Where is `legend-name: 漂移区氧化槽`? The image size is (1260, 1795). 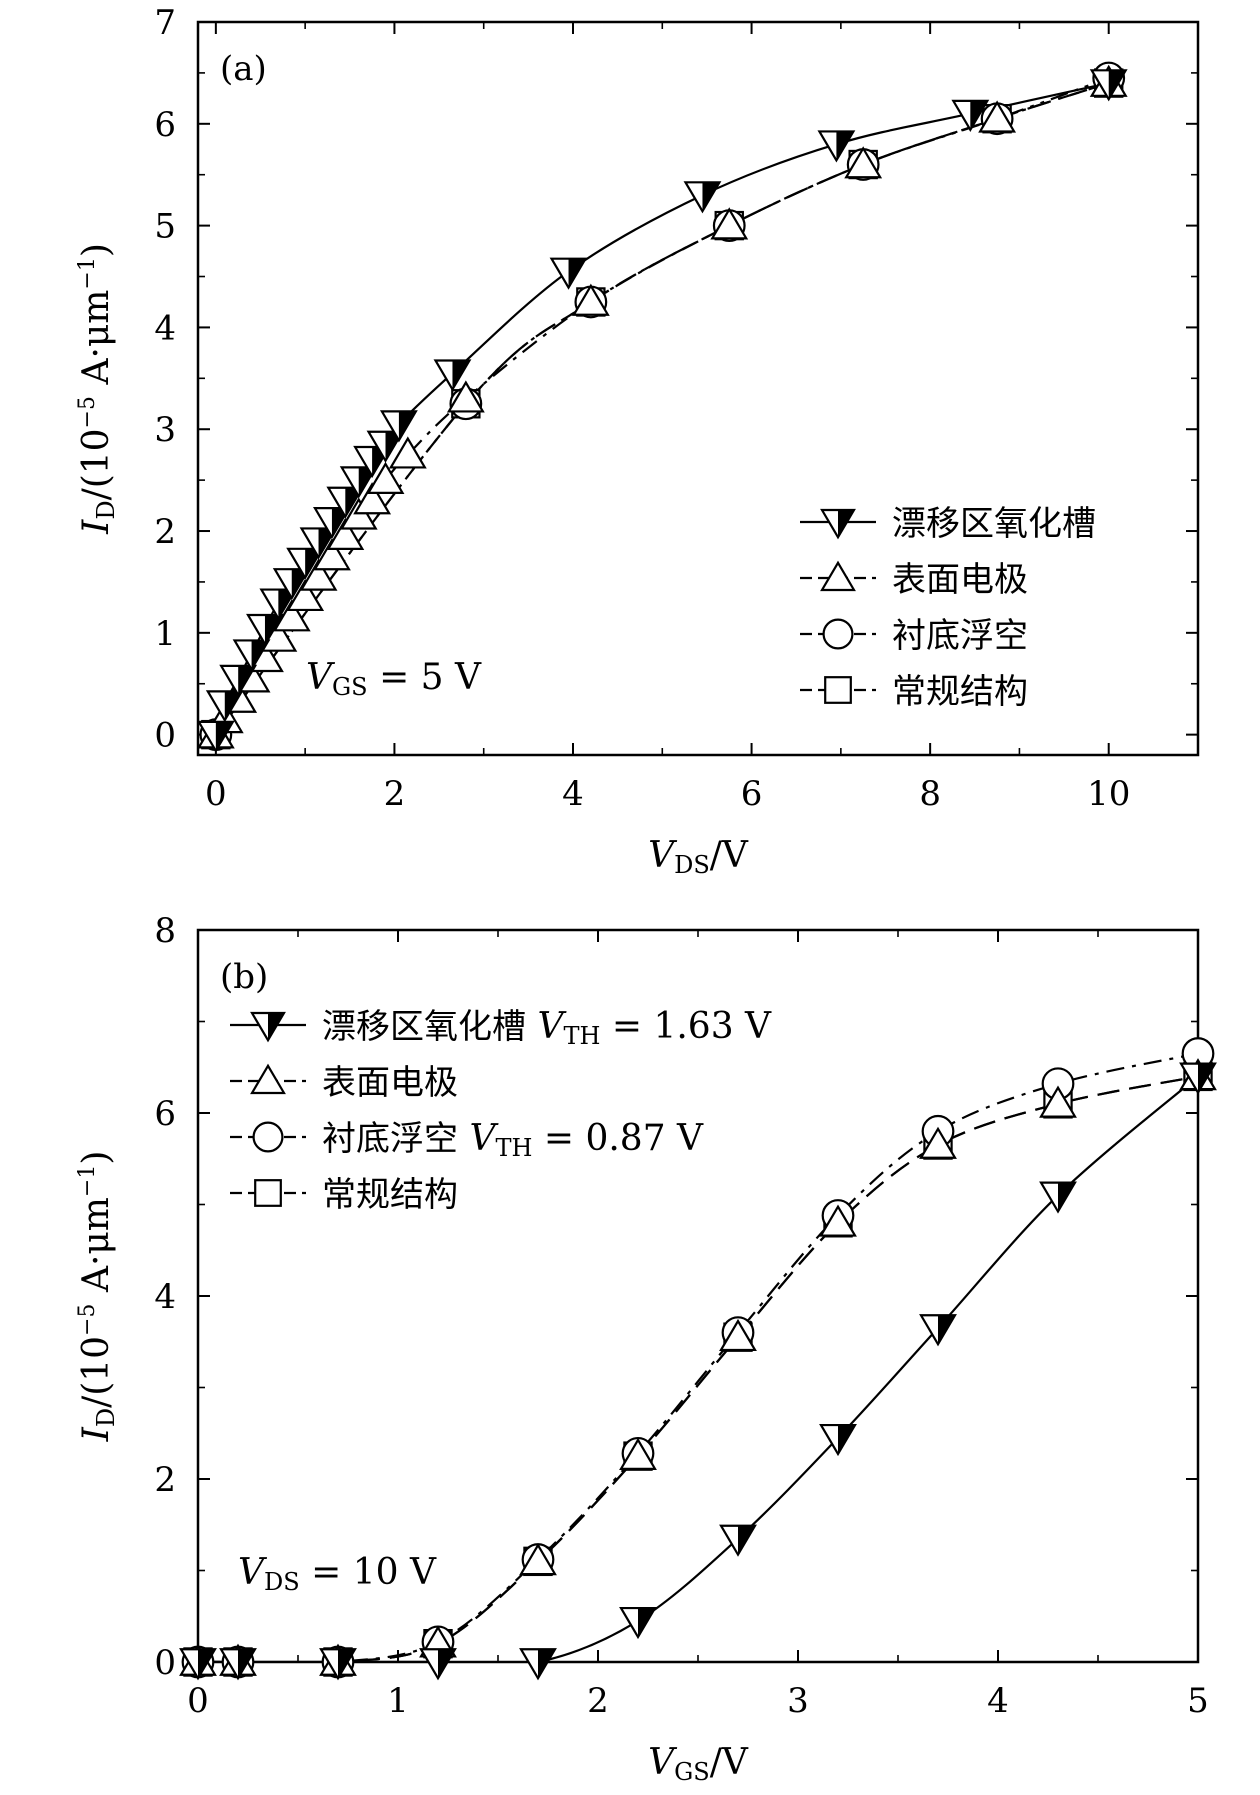
legend-name: 漂移区氧化槽 is located at coordinates (994, 524).